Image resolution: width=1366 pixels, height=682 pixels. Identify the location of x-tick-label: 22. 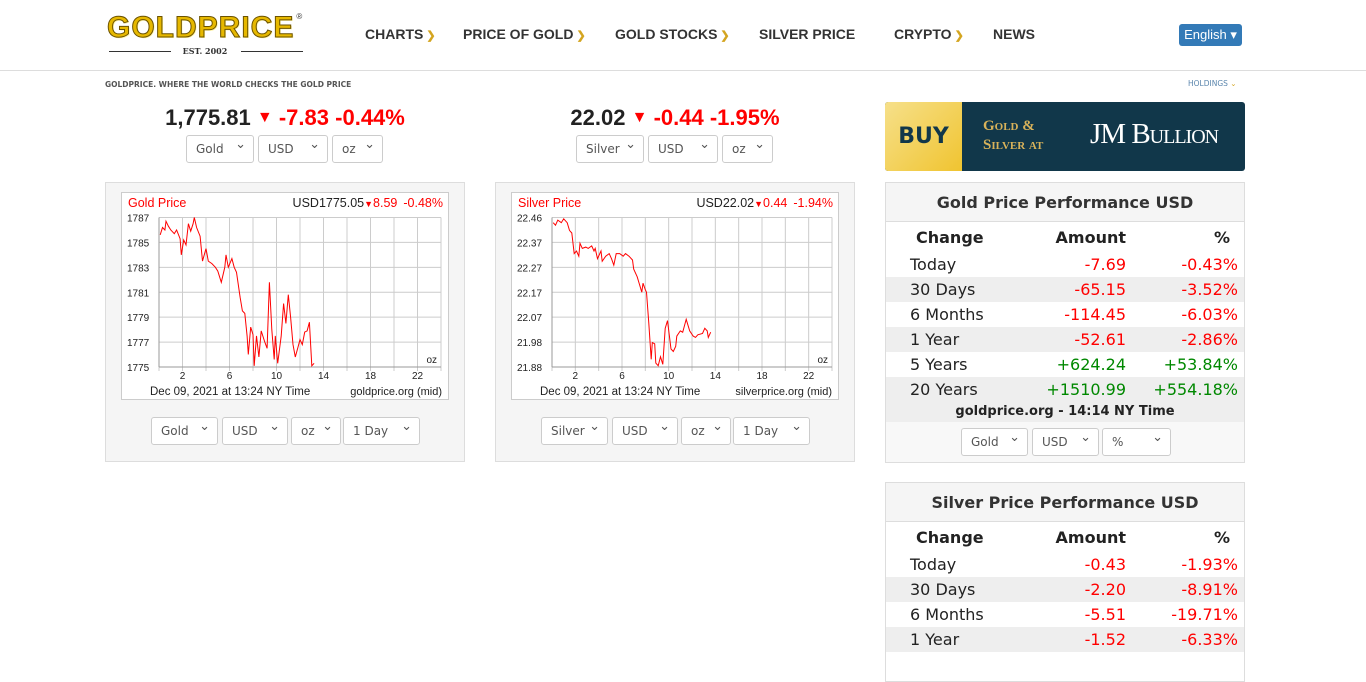
(809, 376).